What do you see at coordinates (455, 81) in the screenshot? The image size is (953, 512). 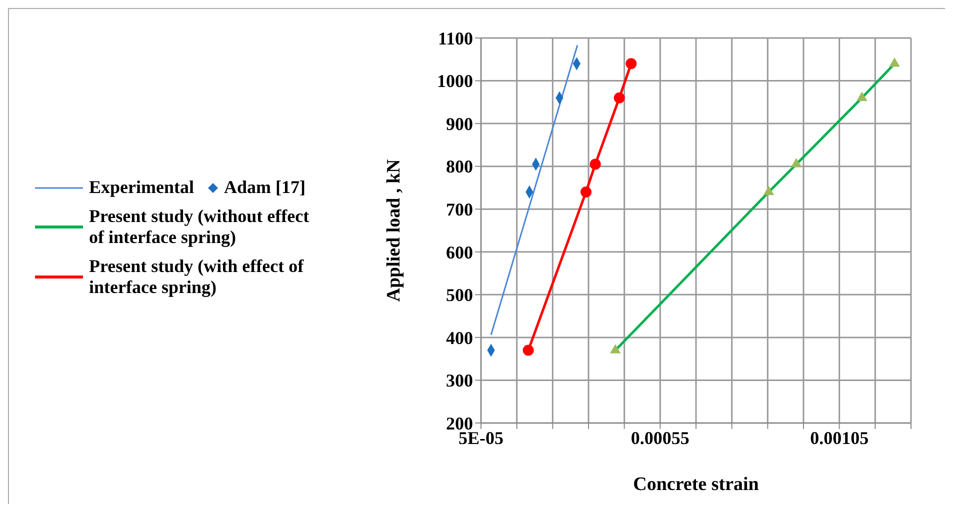 I see `y-tick-label: 1000` at bounding box center [455, 81].